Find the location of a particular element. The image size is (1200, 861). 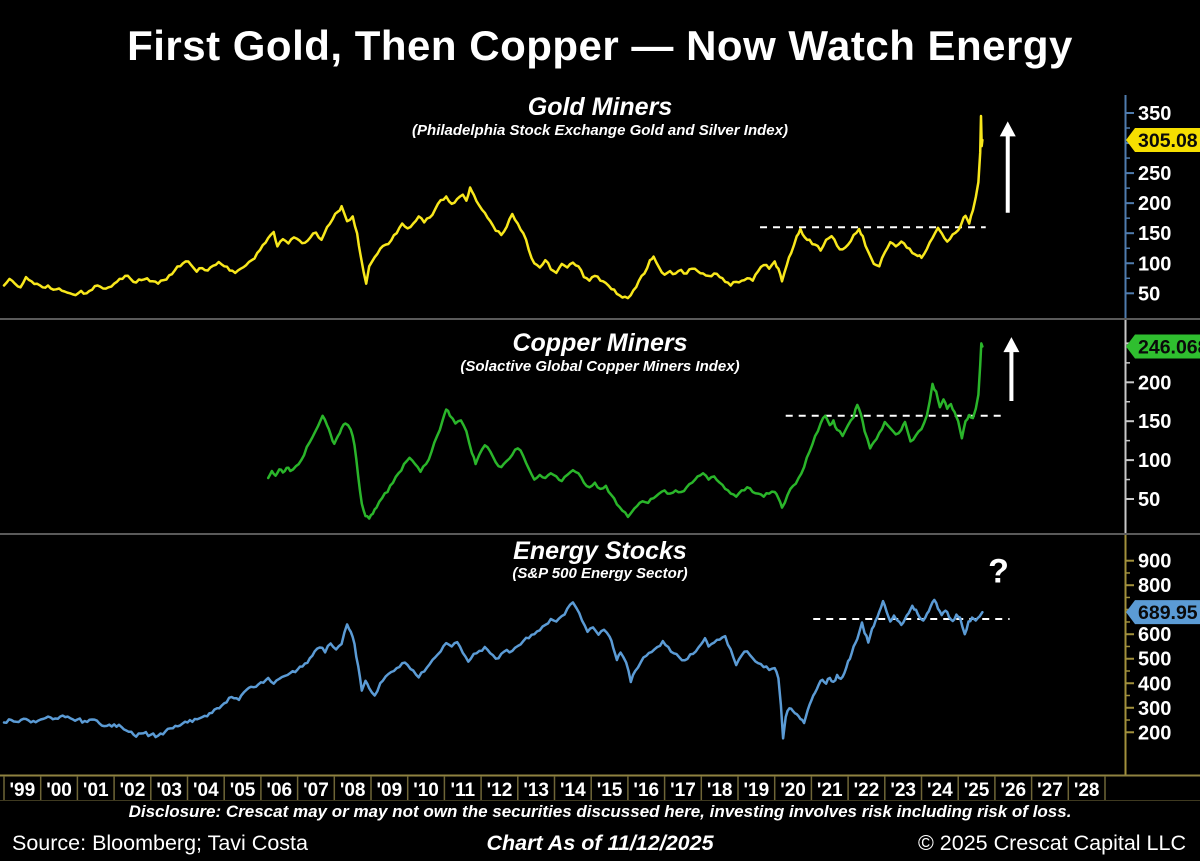

gold-miners-ytick-label: 350 is located at coordinates (1154, 114).